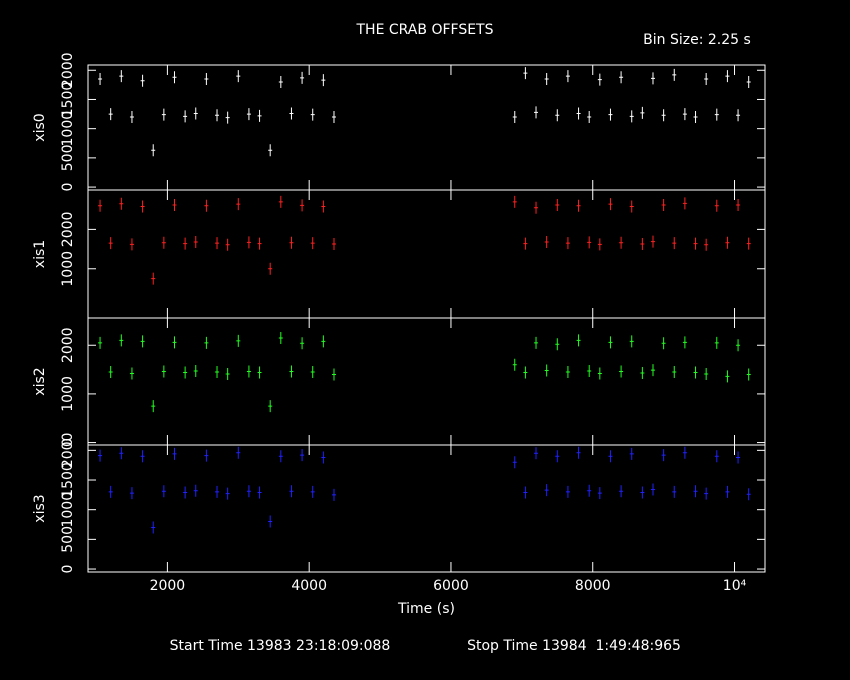 The width and height of the screenshot is (850, 680). What do you see at coordinates (40, 508) in the screenshot?
I see `y-axis-label: xis3` at bounding box center [40, 508].